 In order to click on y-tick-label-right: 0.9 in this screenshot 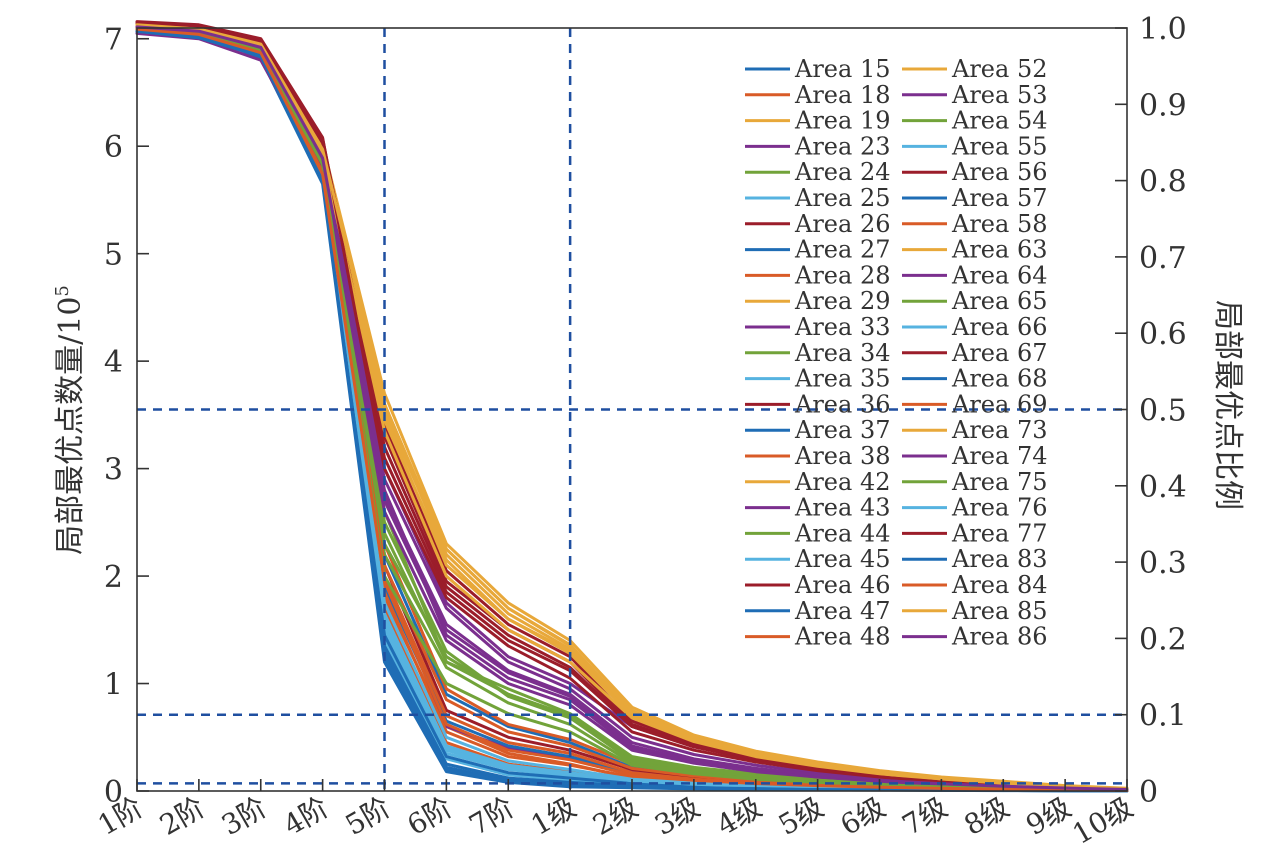, I will do `click(1163, 105)`.